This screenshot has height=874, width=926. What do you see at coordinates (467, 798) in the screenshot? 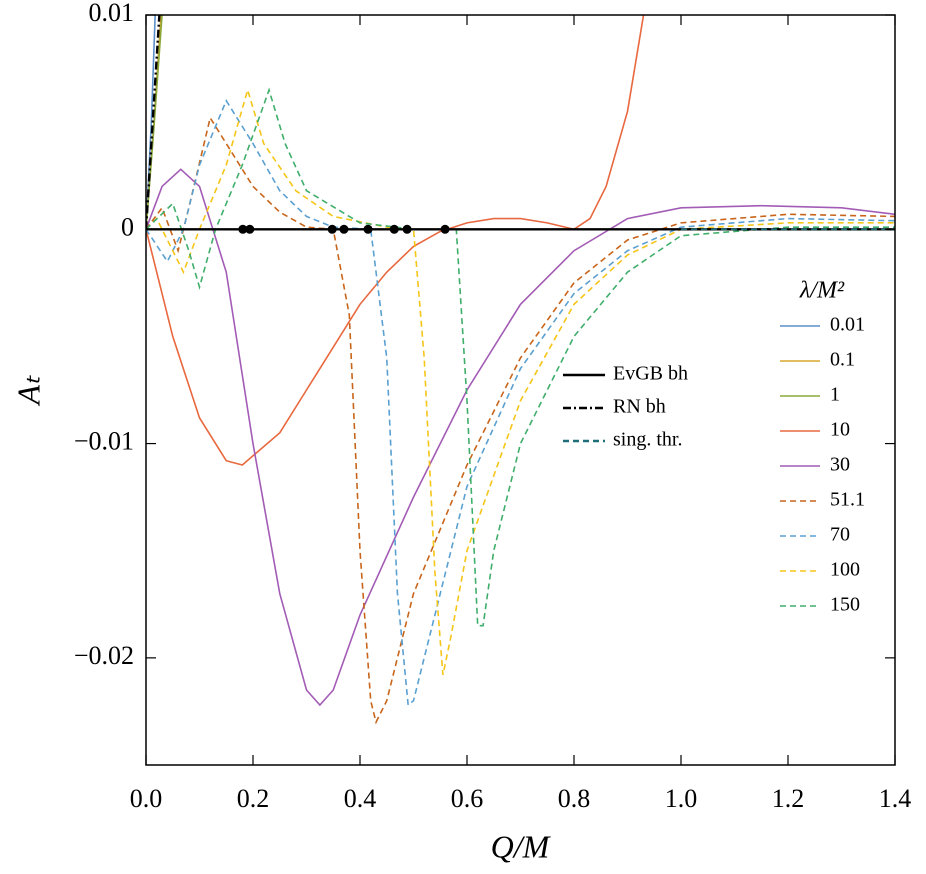
I see `x-tick-label: 0.6` at bounding box center [467, 798].